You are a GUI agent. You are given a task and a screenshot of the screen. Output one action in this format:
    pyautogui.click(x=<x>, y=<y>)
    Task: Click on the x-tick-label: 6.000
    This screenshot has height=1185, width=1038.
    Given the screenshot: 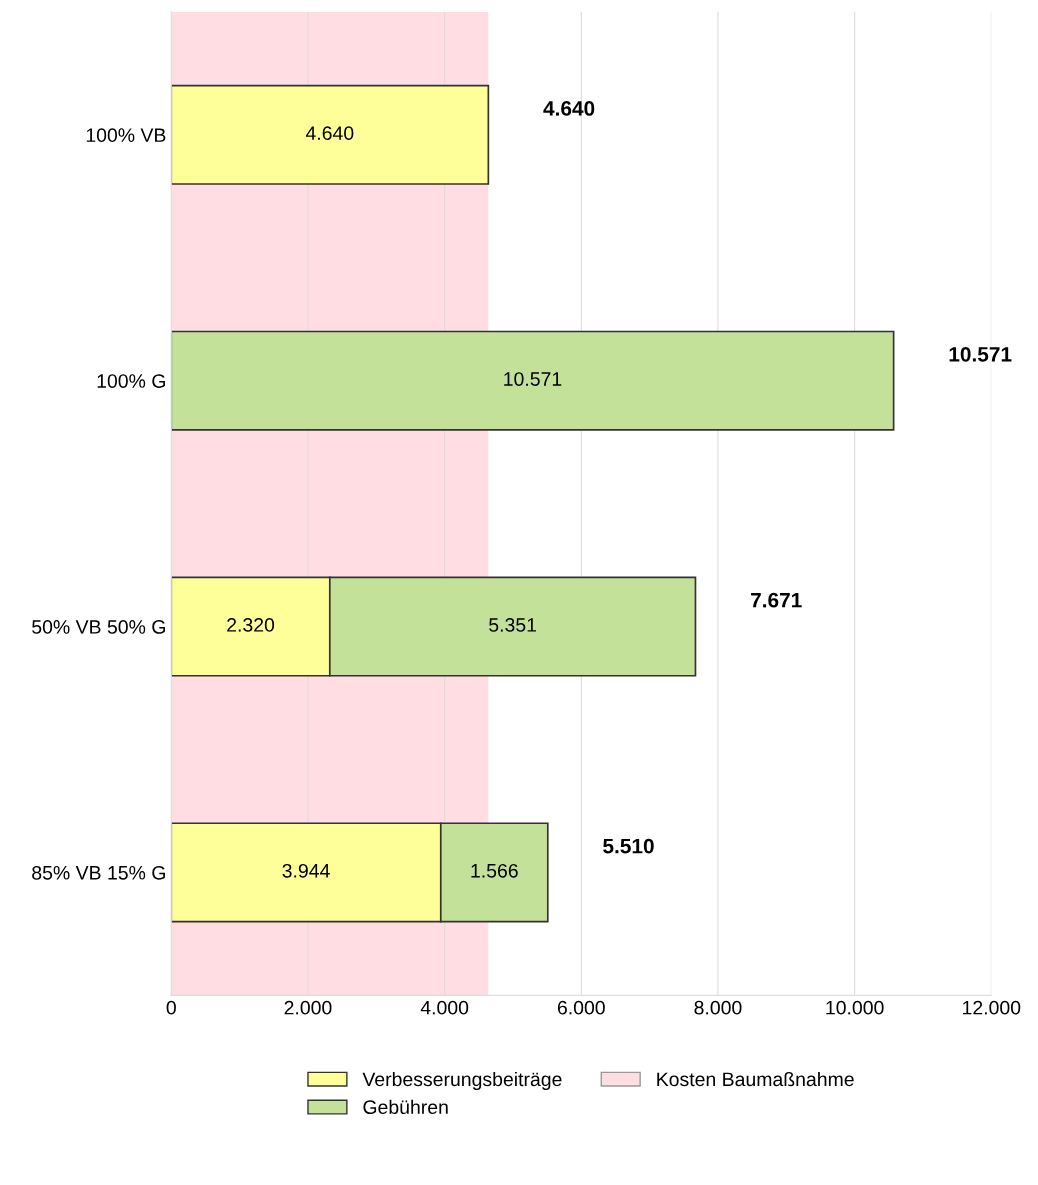 What is the action you would take?
    pyautogui.click(x=581, y=1007)
    